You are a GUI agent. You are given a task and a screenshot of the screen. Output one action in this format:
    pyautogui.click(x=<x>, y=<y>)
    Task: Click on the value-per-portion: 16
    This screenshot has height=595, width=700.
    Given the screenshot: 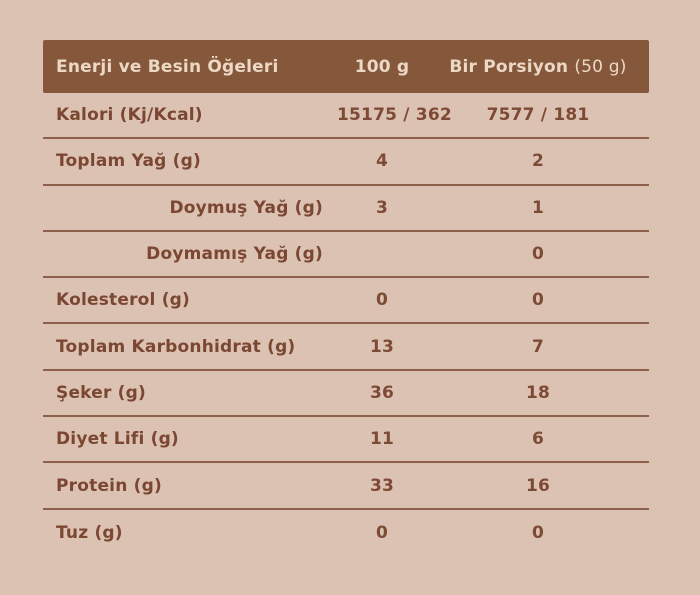 What is the action you would take?
    pyautogui.click(x=538, y=485)
    